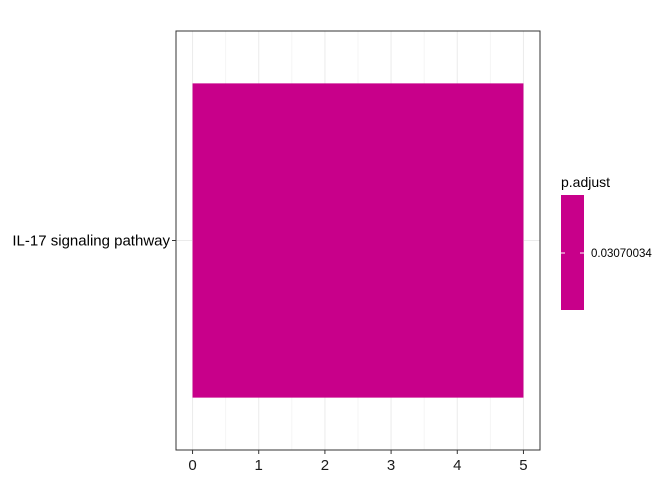 Image resolution: width=672 pixels, height=480 pixels. Describe the element at coordinates (621, 254) in the screenshot. I see `legend-label: 0.03070034` at that location.